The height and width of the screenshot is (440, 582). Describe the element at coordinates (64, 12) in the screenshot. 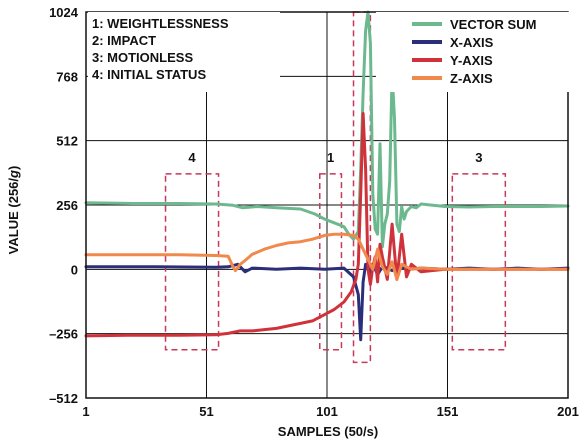

I see `y-tick-label: 1024` at that location.